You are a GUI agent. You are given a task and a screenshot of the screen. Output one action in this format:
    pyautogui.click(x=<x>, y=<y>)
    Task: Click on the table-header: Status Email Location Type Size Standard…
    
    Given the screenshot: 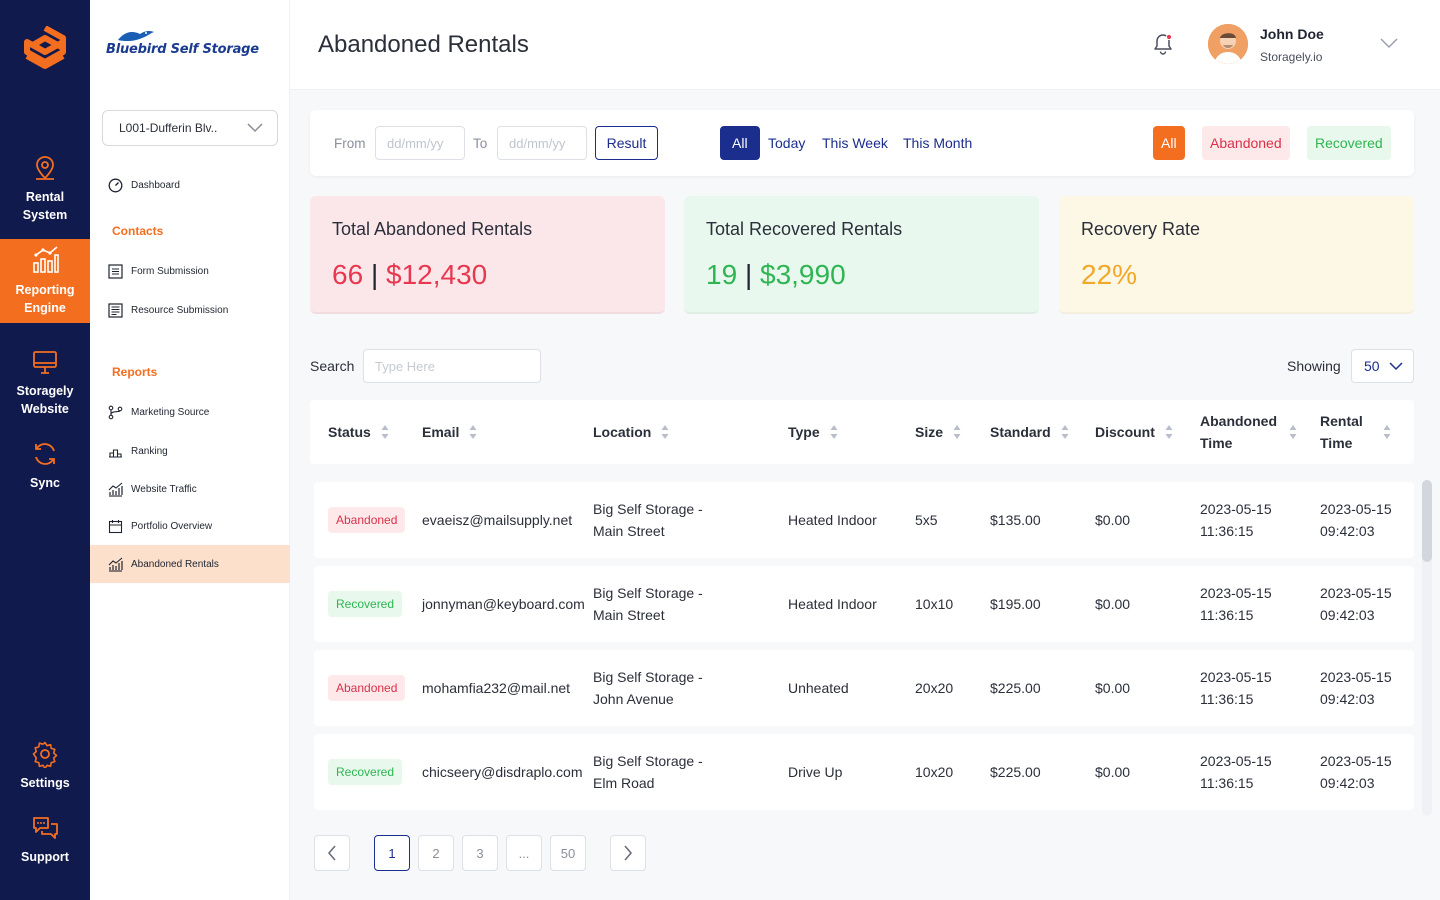 What is the action you would take?
    pyautogui.click(x=862, y=432)
    